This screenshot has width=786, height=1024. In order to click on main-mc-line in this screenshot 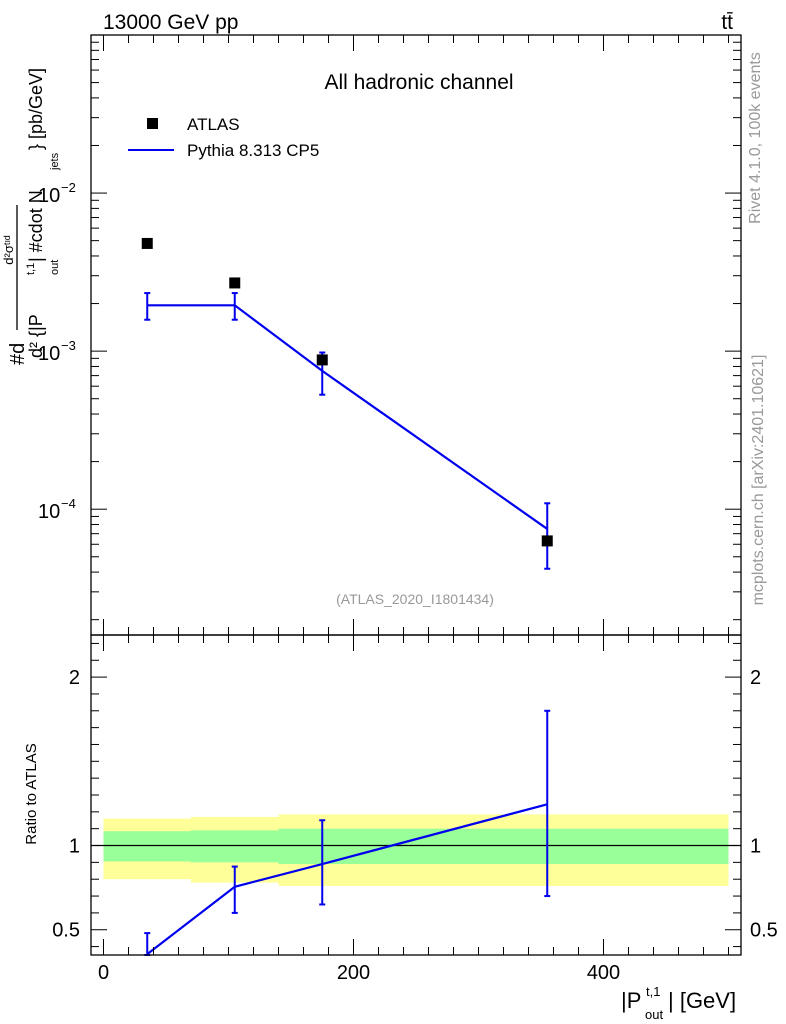, I will do `click(347, 417)`.